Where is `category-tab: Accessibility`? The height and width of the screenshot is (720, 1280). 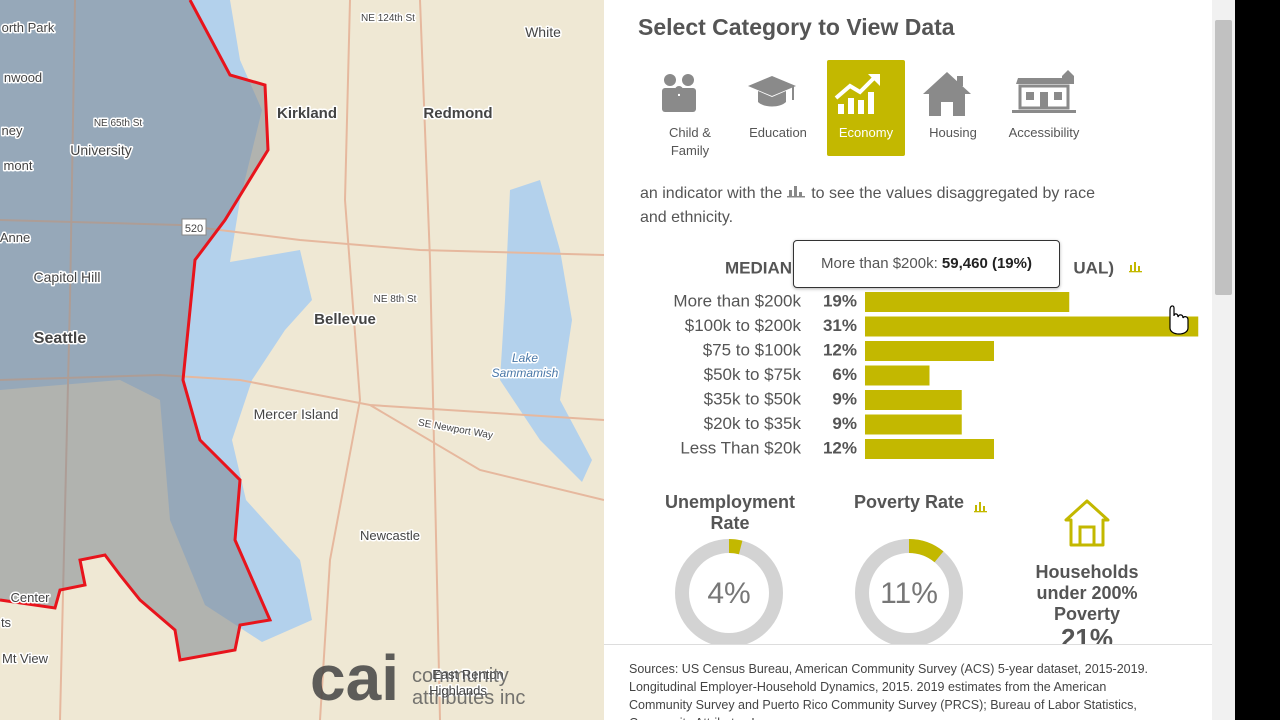 category-tab: Accessibility is located at coordinates (1044, 108).